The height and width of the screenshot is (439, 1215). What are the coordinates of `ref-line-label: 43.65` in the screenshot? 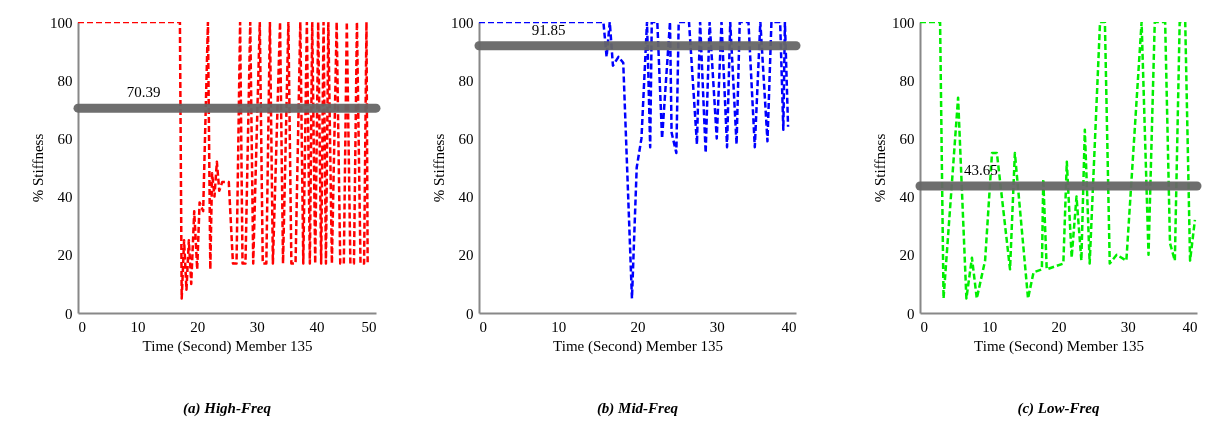 It's located at (981, 169).